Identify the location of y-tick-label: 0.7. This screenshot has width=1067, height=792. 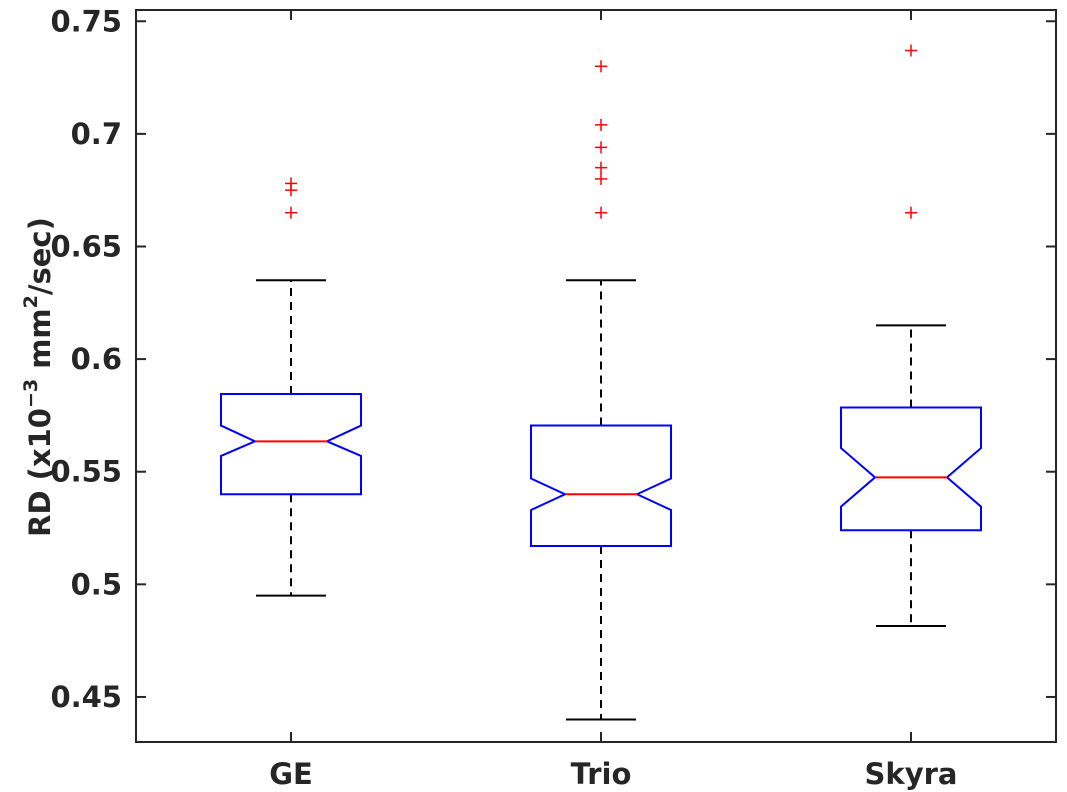
(96, 134).